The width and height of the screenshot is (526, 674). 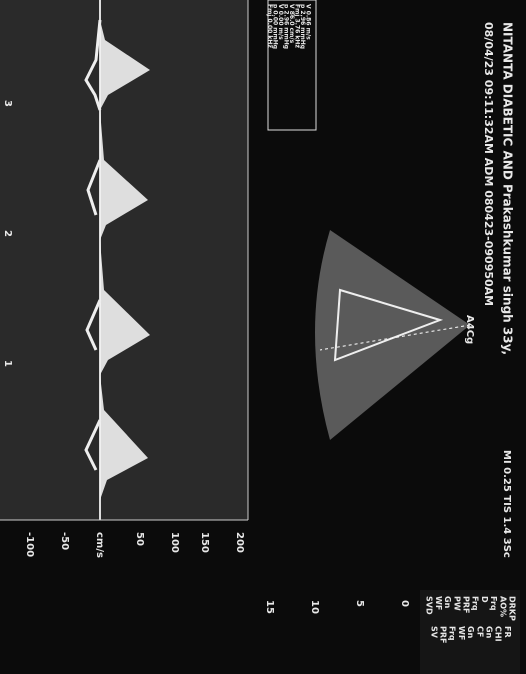 I want to click on setting-label: D, so click(x=484, y=599).